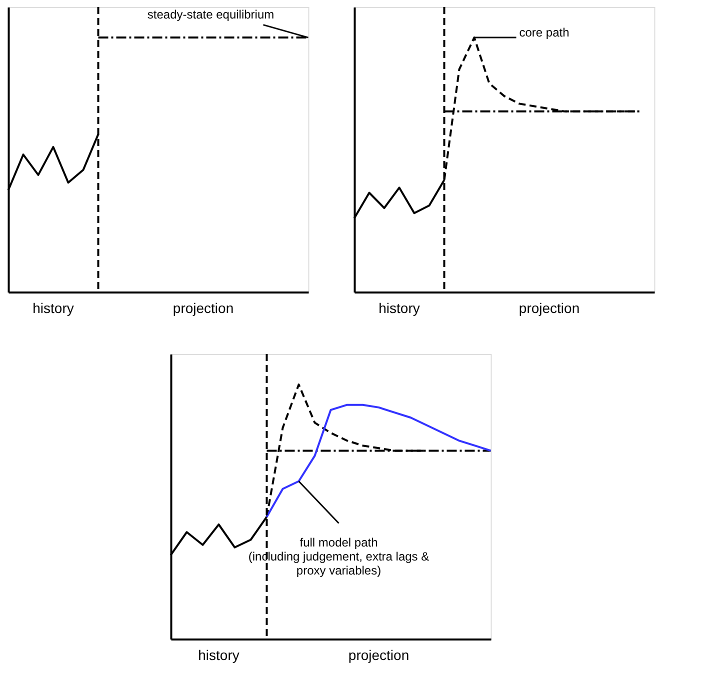  What do you see at coordinates (339, 556) in the screenshot?
I see `annotation: full model path (including judgement, extra lags & proxy variables)` at bounding box center [339, 556].